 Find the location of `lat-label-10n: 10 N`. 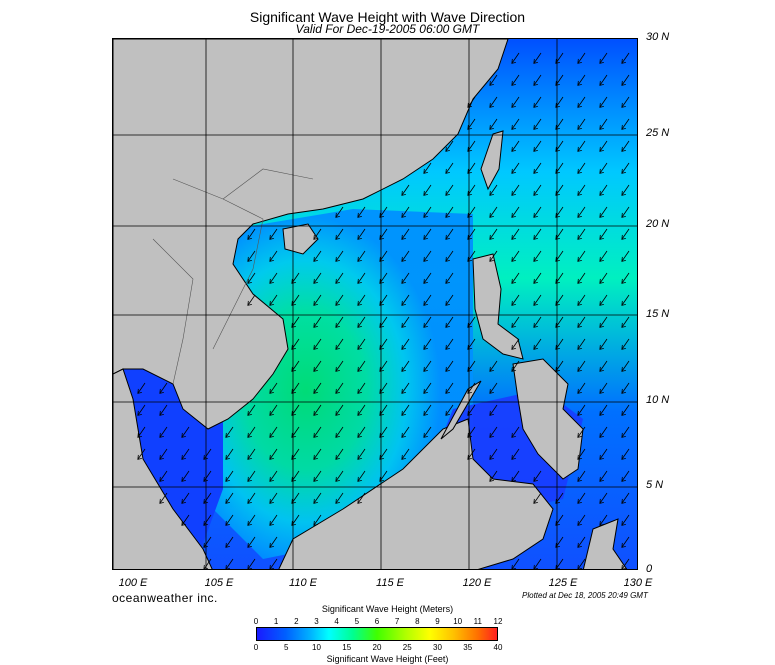

lat-label-10n: 10 N is located at coordinates (658, 400).